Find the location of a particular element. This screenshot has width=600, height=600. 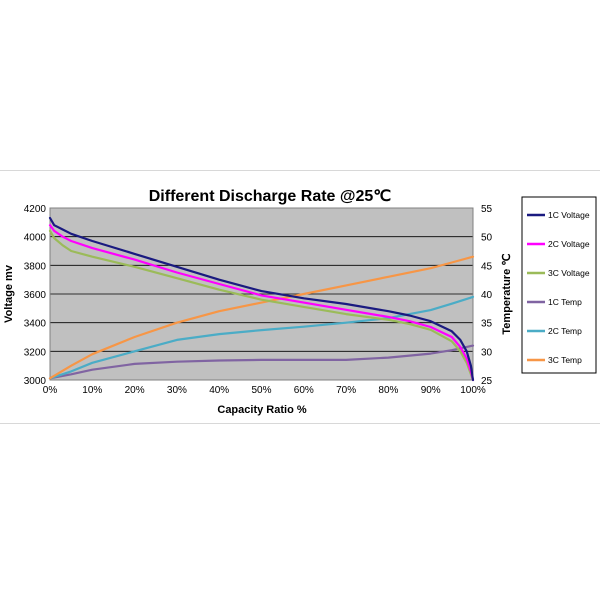

y2-axis-ticks: 25 30 35 40 45 50 55 is located at coordinates (487, 295).